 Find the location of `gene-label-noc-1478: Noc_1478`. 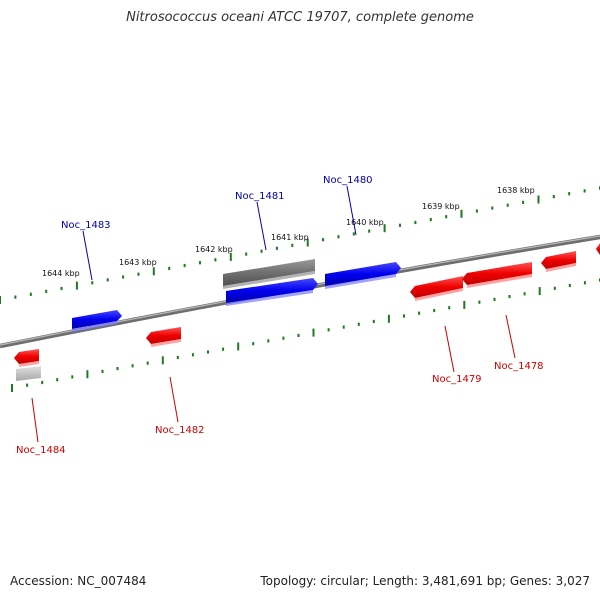

gene-label-noc-1478: Noc_1478 is located at coordinates (519, 366).